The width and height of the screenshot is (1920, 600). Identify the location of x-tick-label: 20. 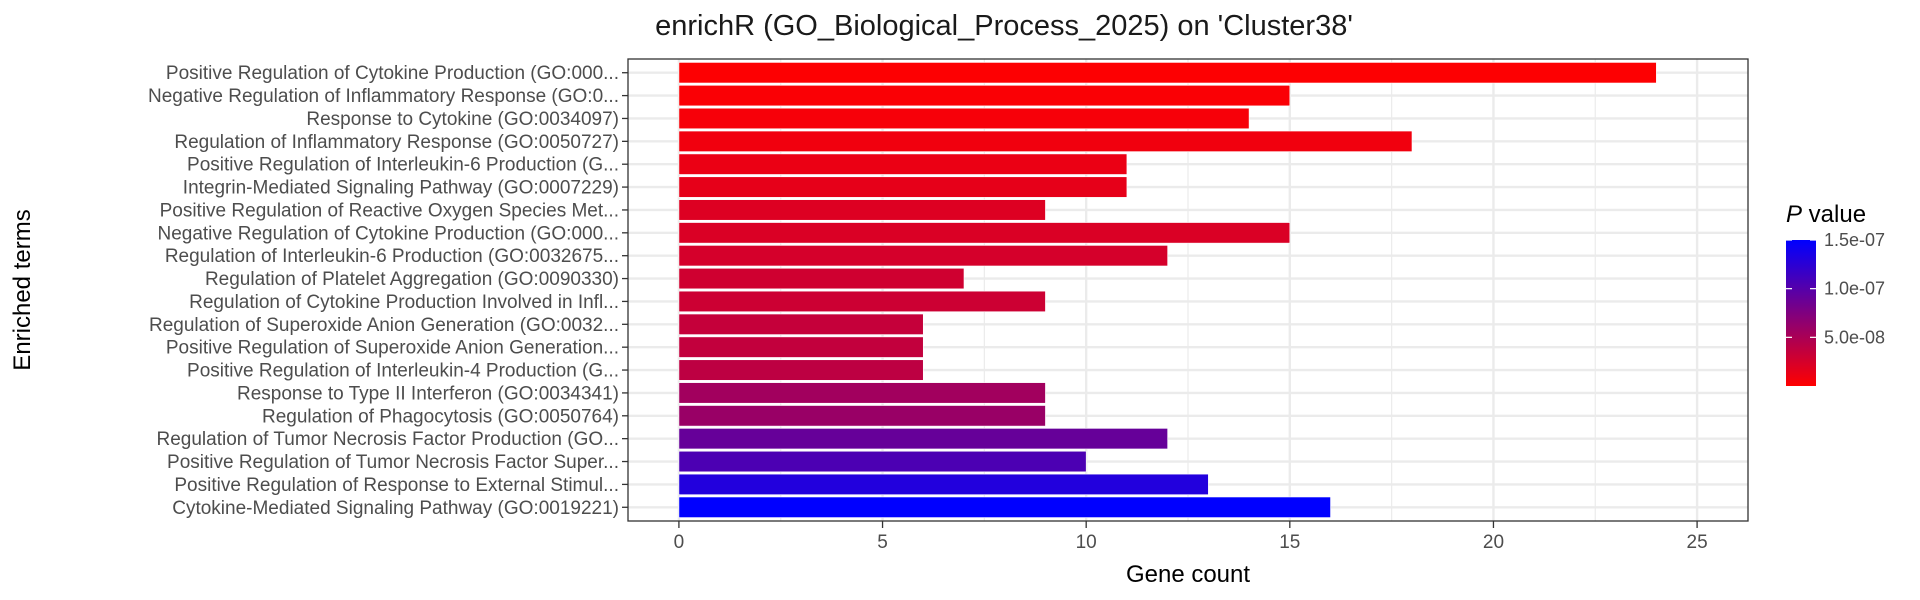
(1493, 542).